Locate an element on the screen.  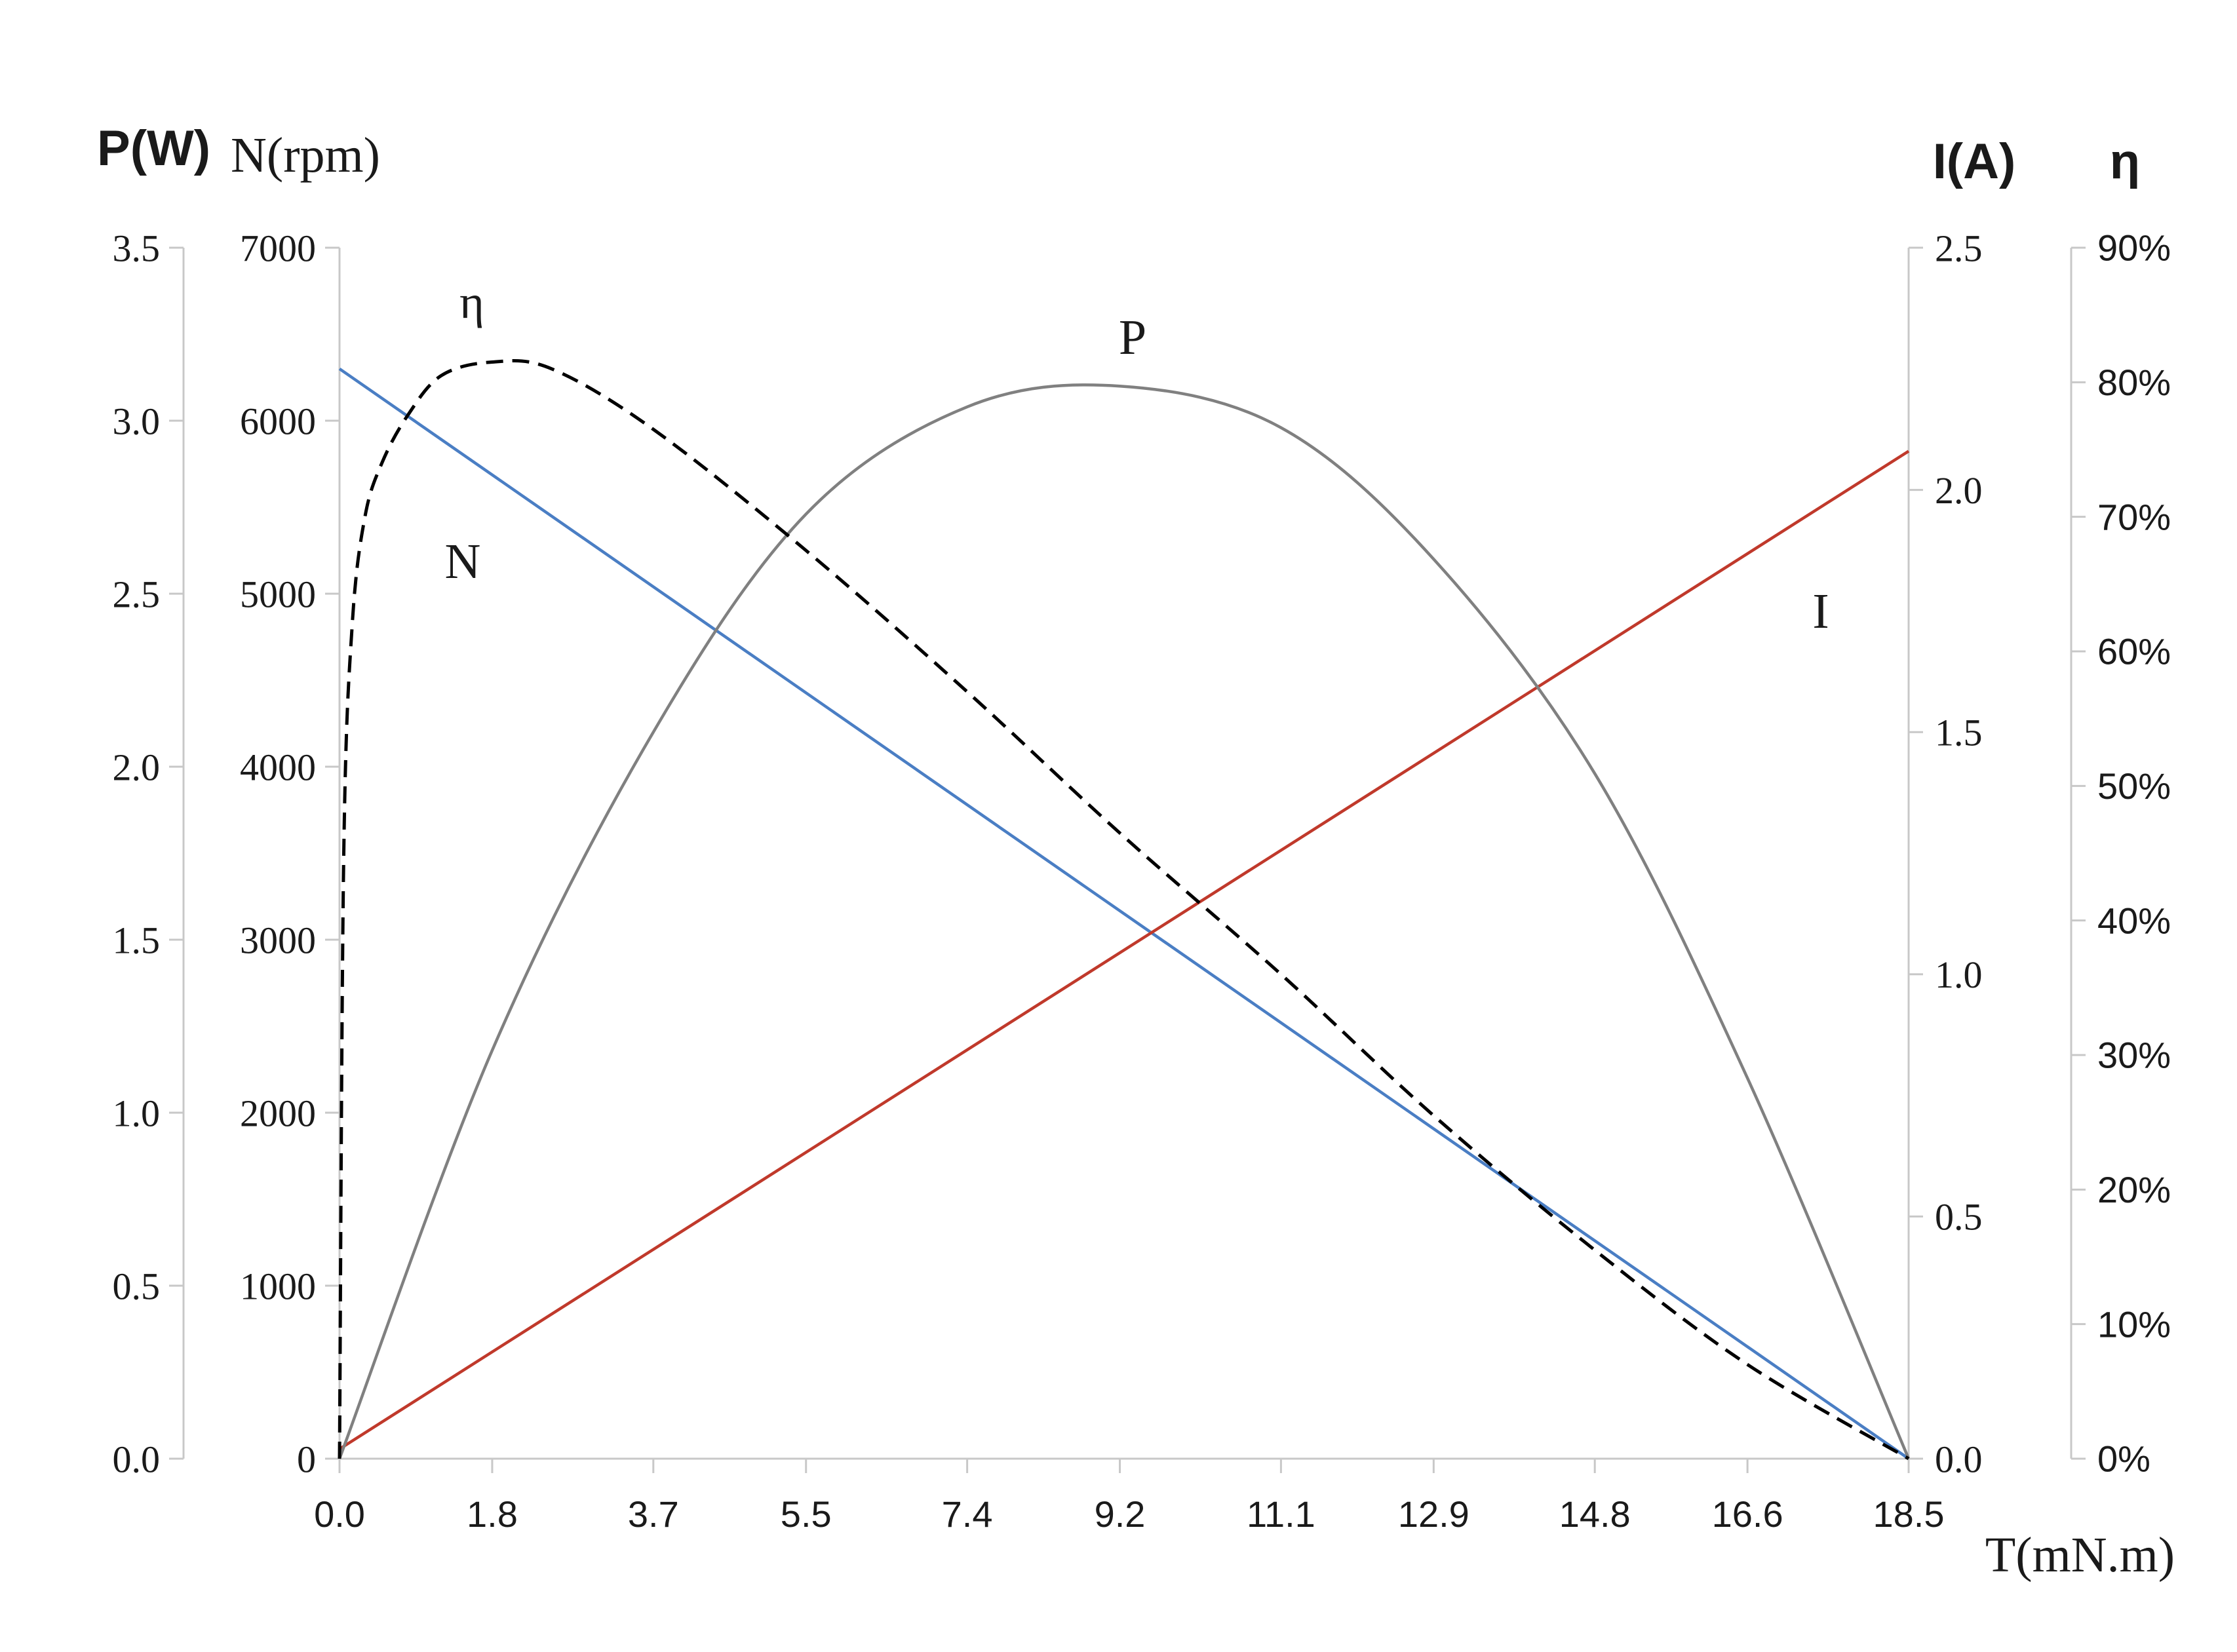
x-tick-label: 0.0 is located at coordinates (339, 1514).